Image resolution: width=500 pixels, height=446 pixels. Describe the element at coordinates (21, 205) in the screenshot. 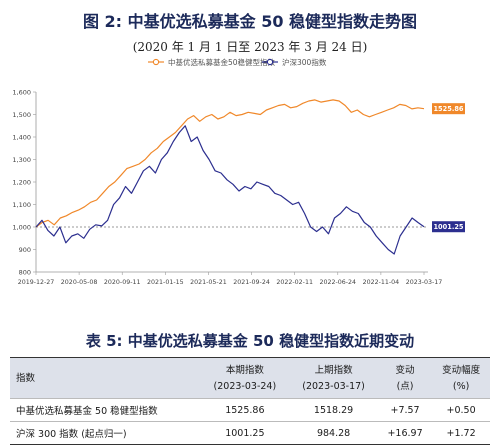

I see `y-tick-label: 1,100` at that location.